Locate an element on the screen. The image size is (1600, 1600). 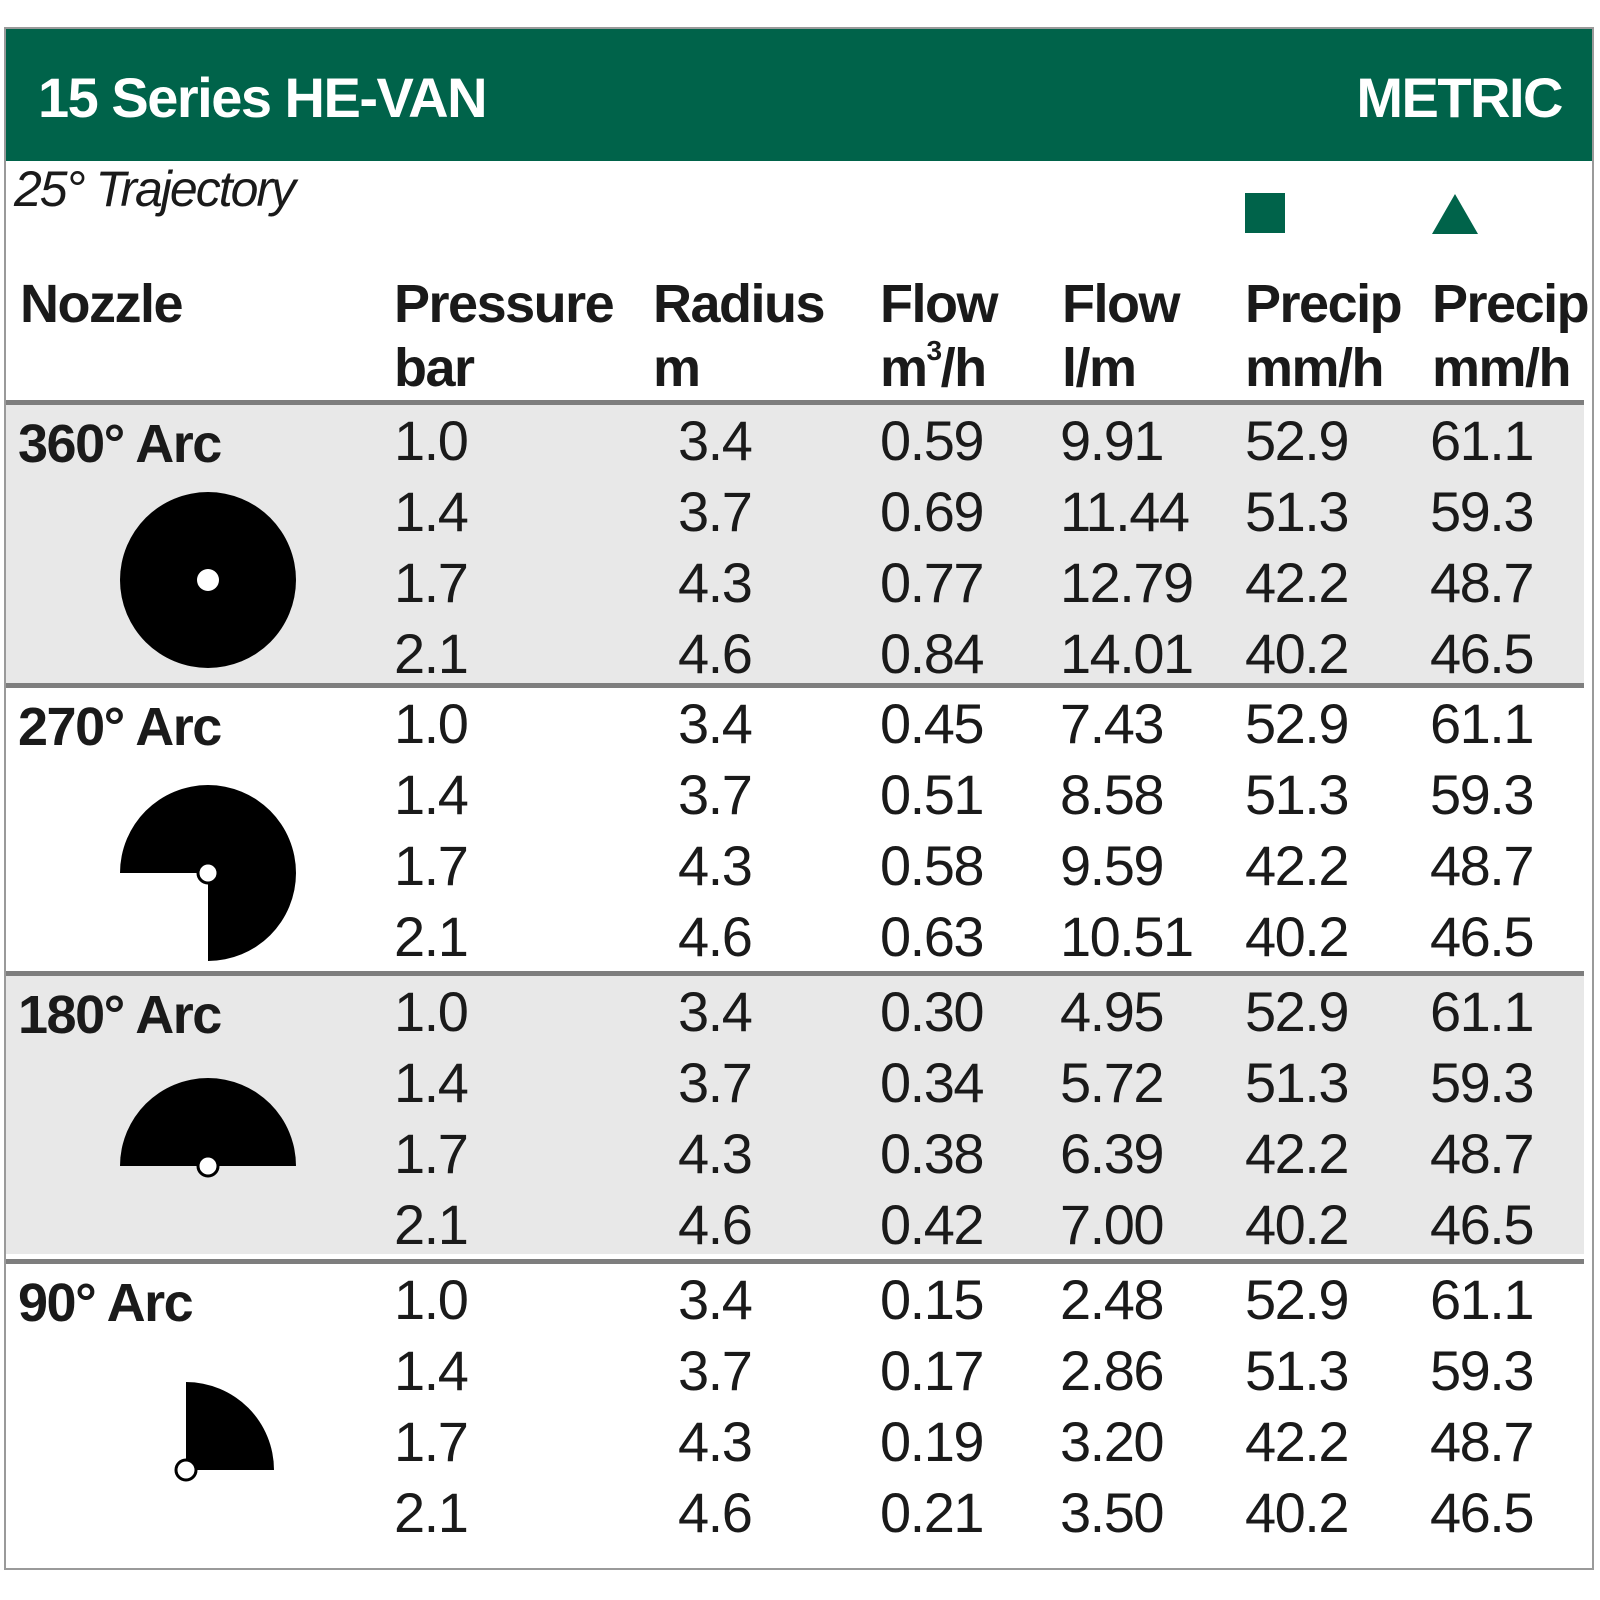
title-bar: 15 Series HE-VAN METRIC is located at coordinates (799, 95).